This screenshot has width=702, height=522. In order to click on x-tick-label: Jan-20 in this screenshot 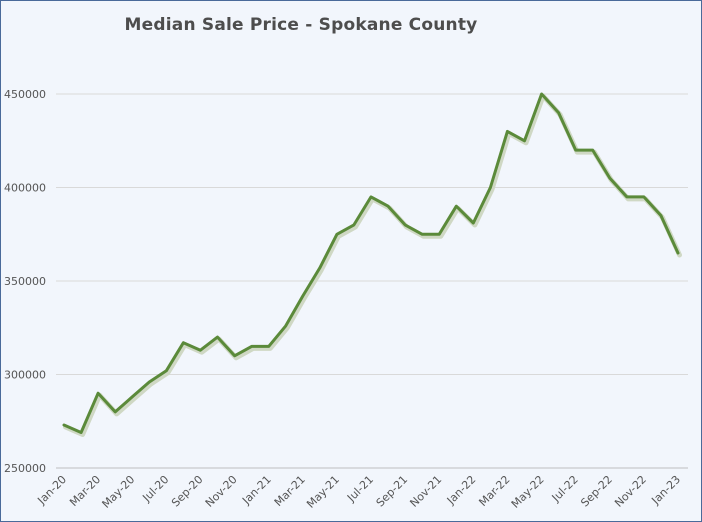, I will do `click(52, 490)`.